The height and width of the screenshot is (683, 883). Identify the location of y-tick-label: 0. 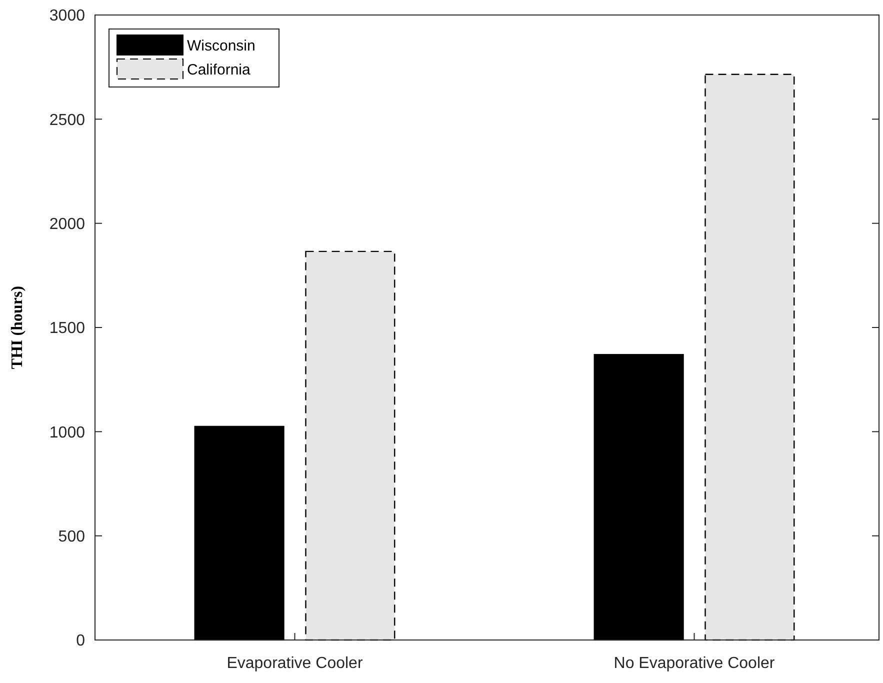
(81, 641).